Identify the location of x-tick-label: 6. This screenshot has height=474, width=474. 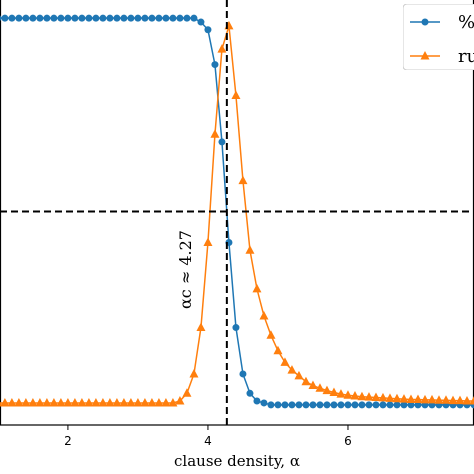
(348, 441).